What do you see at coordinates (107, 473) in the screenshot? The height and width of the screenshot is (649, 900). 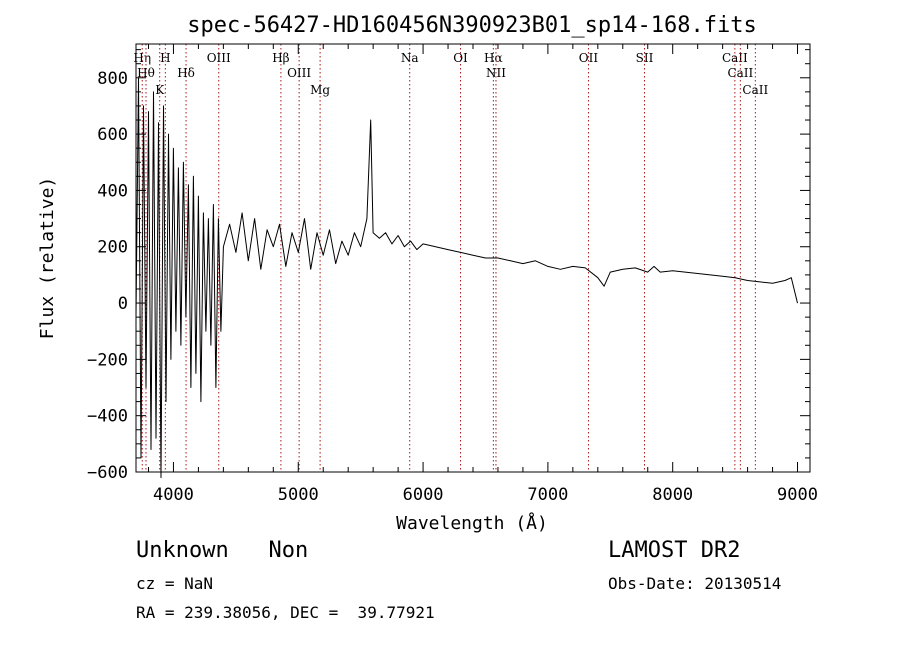 I see `y-tick-label: −600` at bounding box center [107, 473].